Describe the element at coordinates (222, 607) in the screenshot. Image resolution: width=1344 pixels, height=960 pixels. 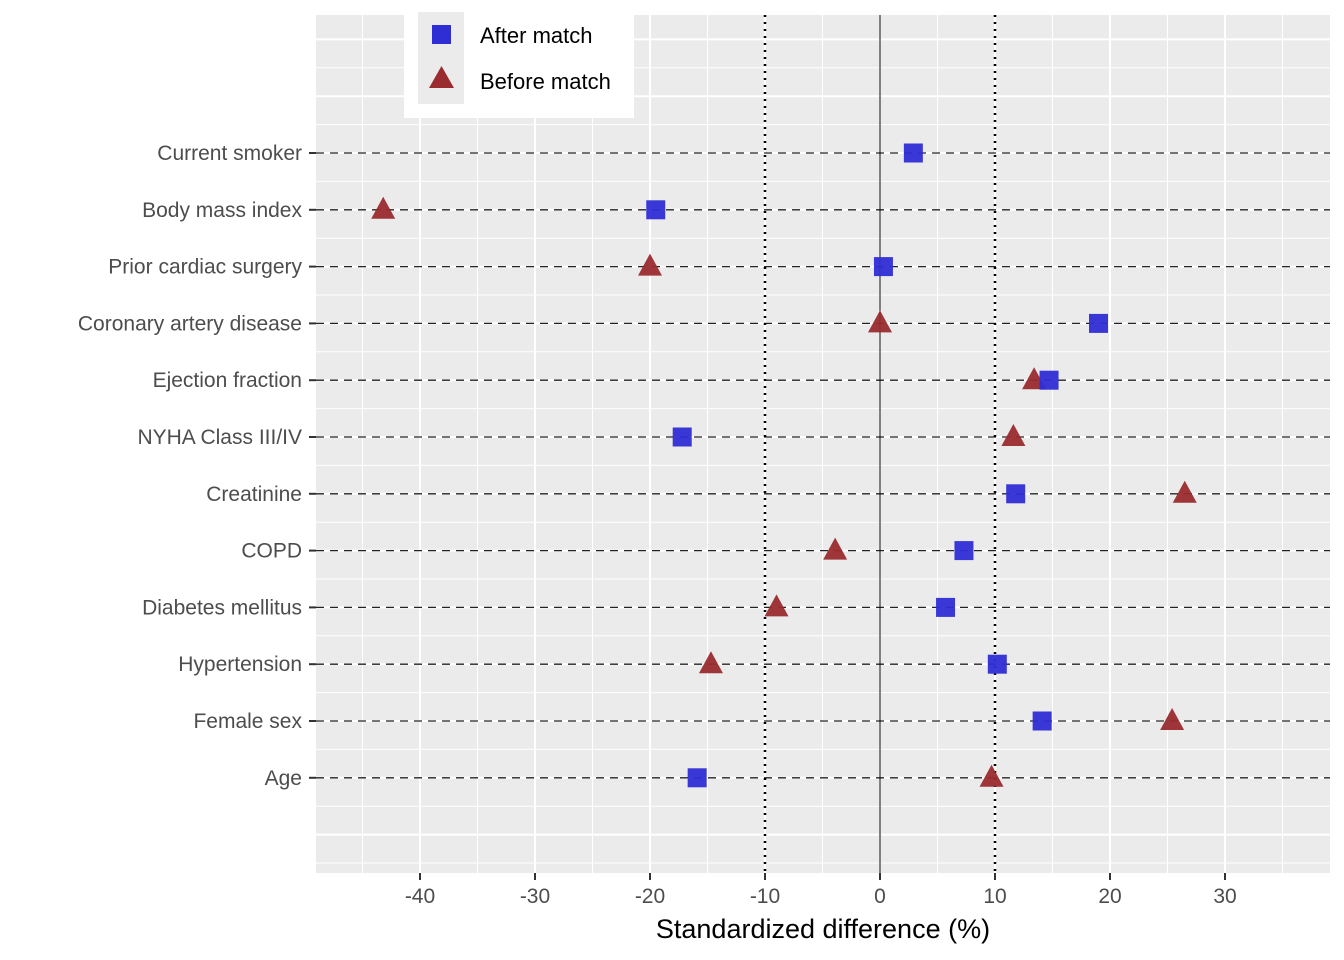
I see `y-tick-label: Diabetes mellitus` at that location.